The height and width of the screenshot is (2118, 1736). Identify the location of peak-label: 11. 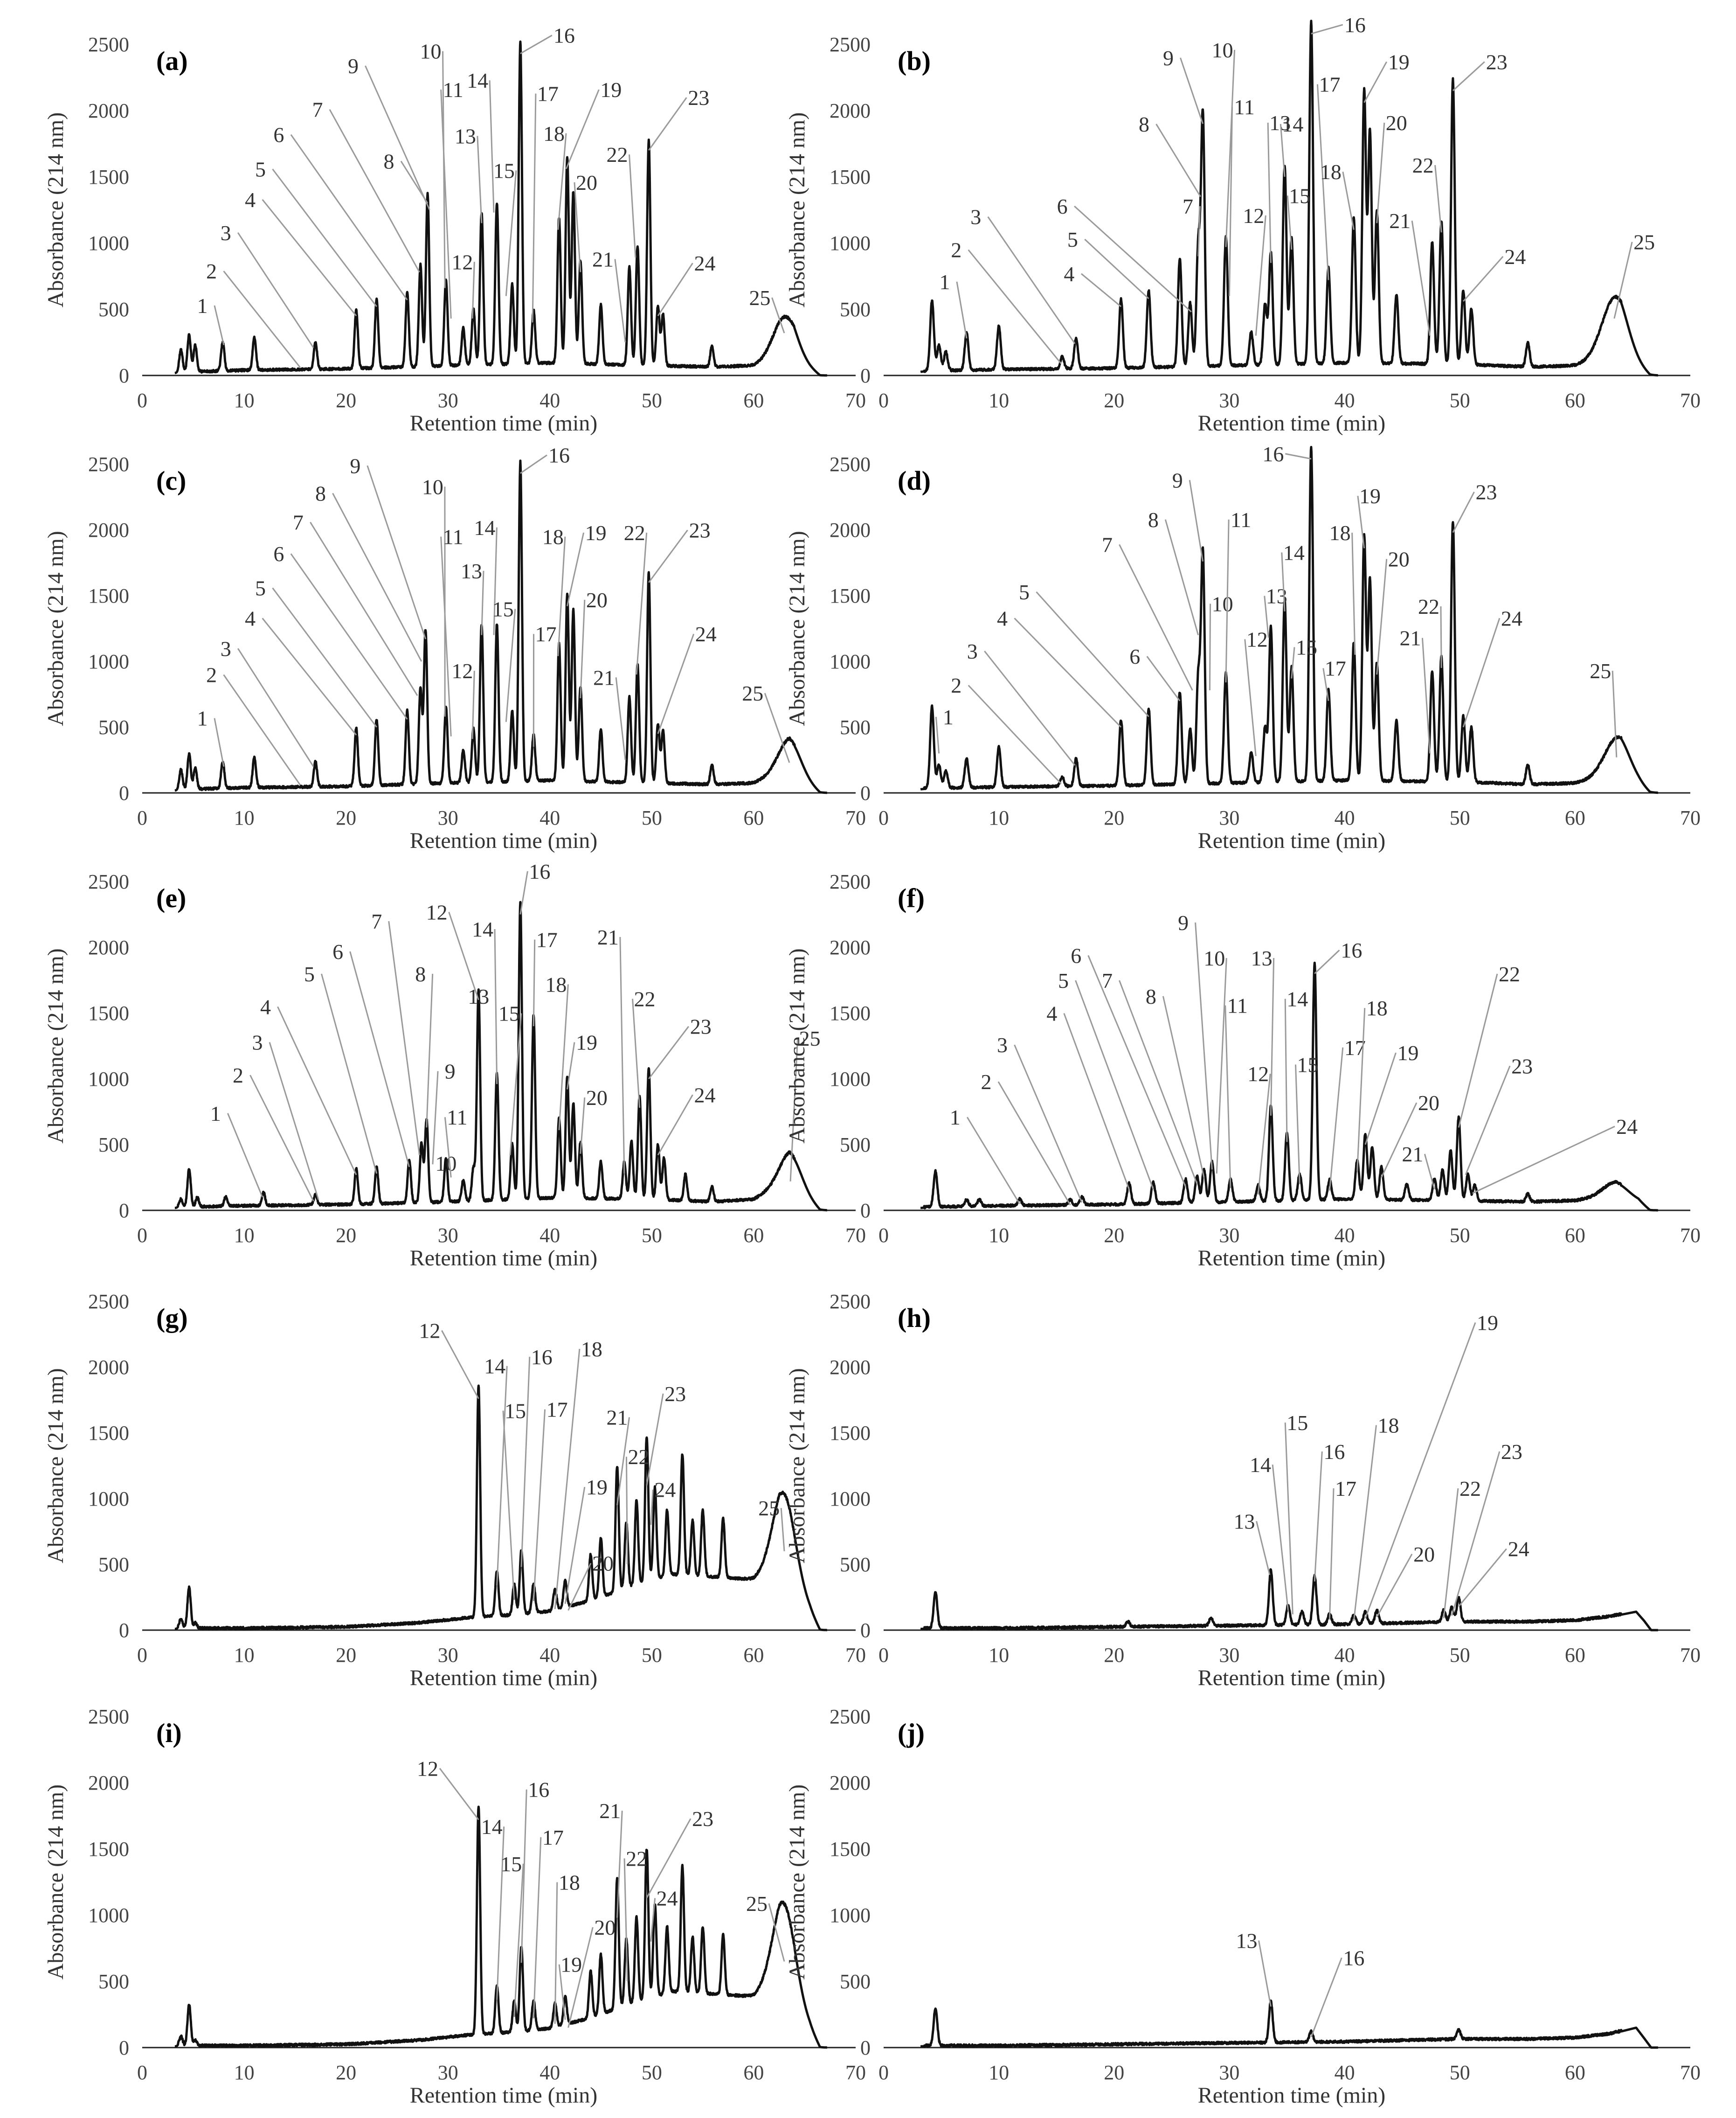
(453, 90).